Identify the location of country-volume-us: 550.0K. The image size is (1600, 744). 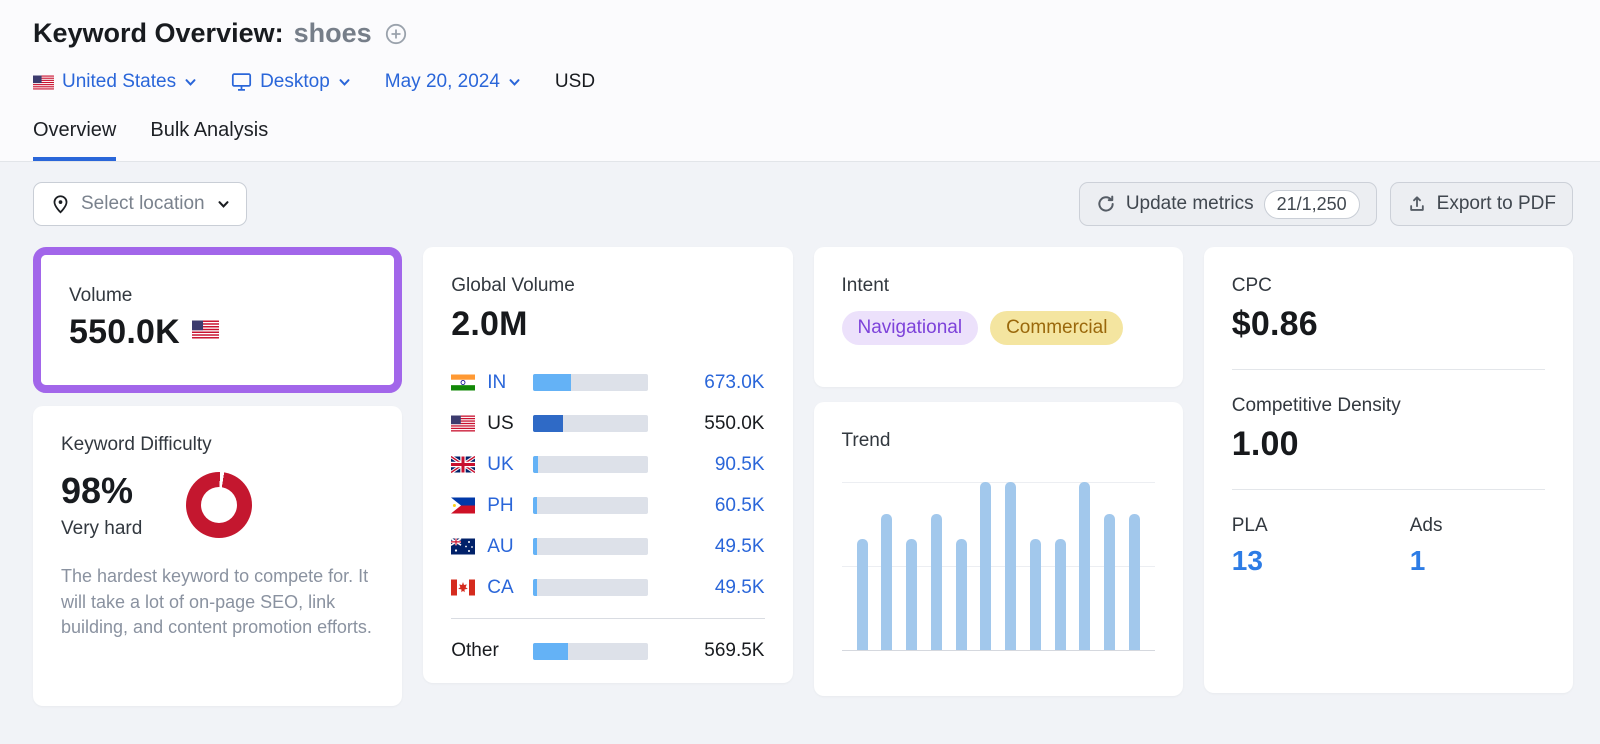
(734, 423).